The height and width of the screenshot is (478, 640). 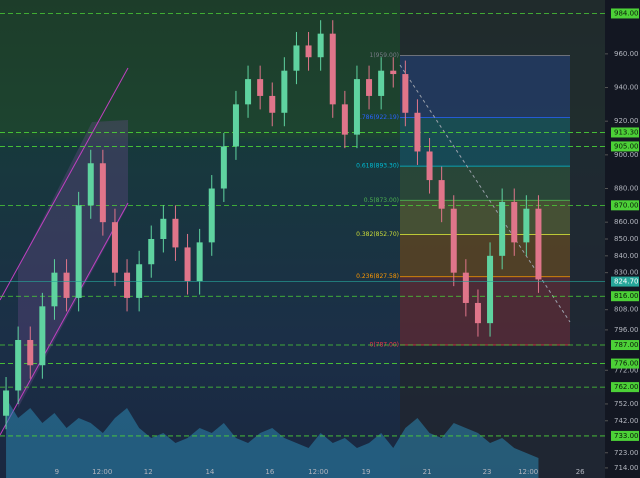 I want to click on level-tag-label: 984.00, so click(x=626, y=13).